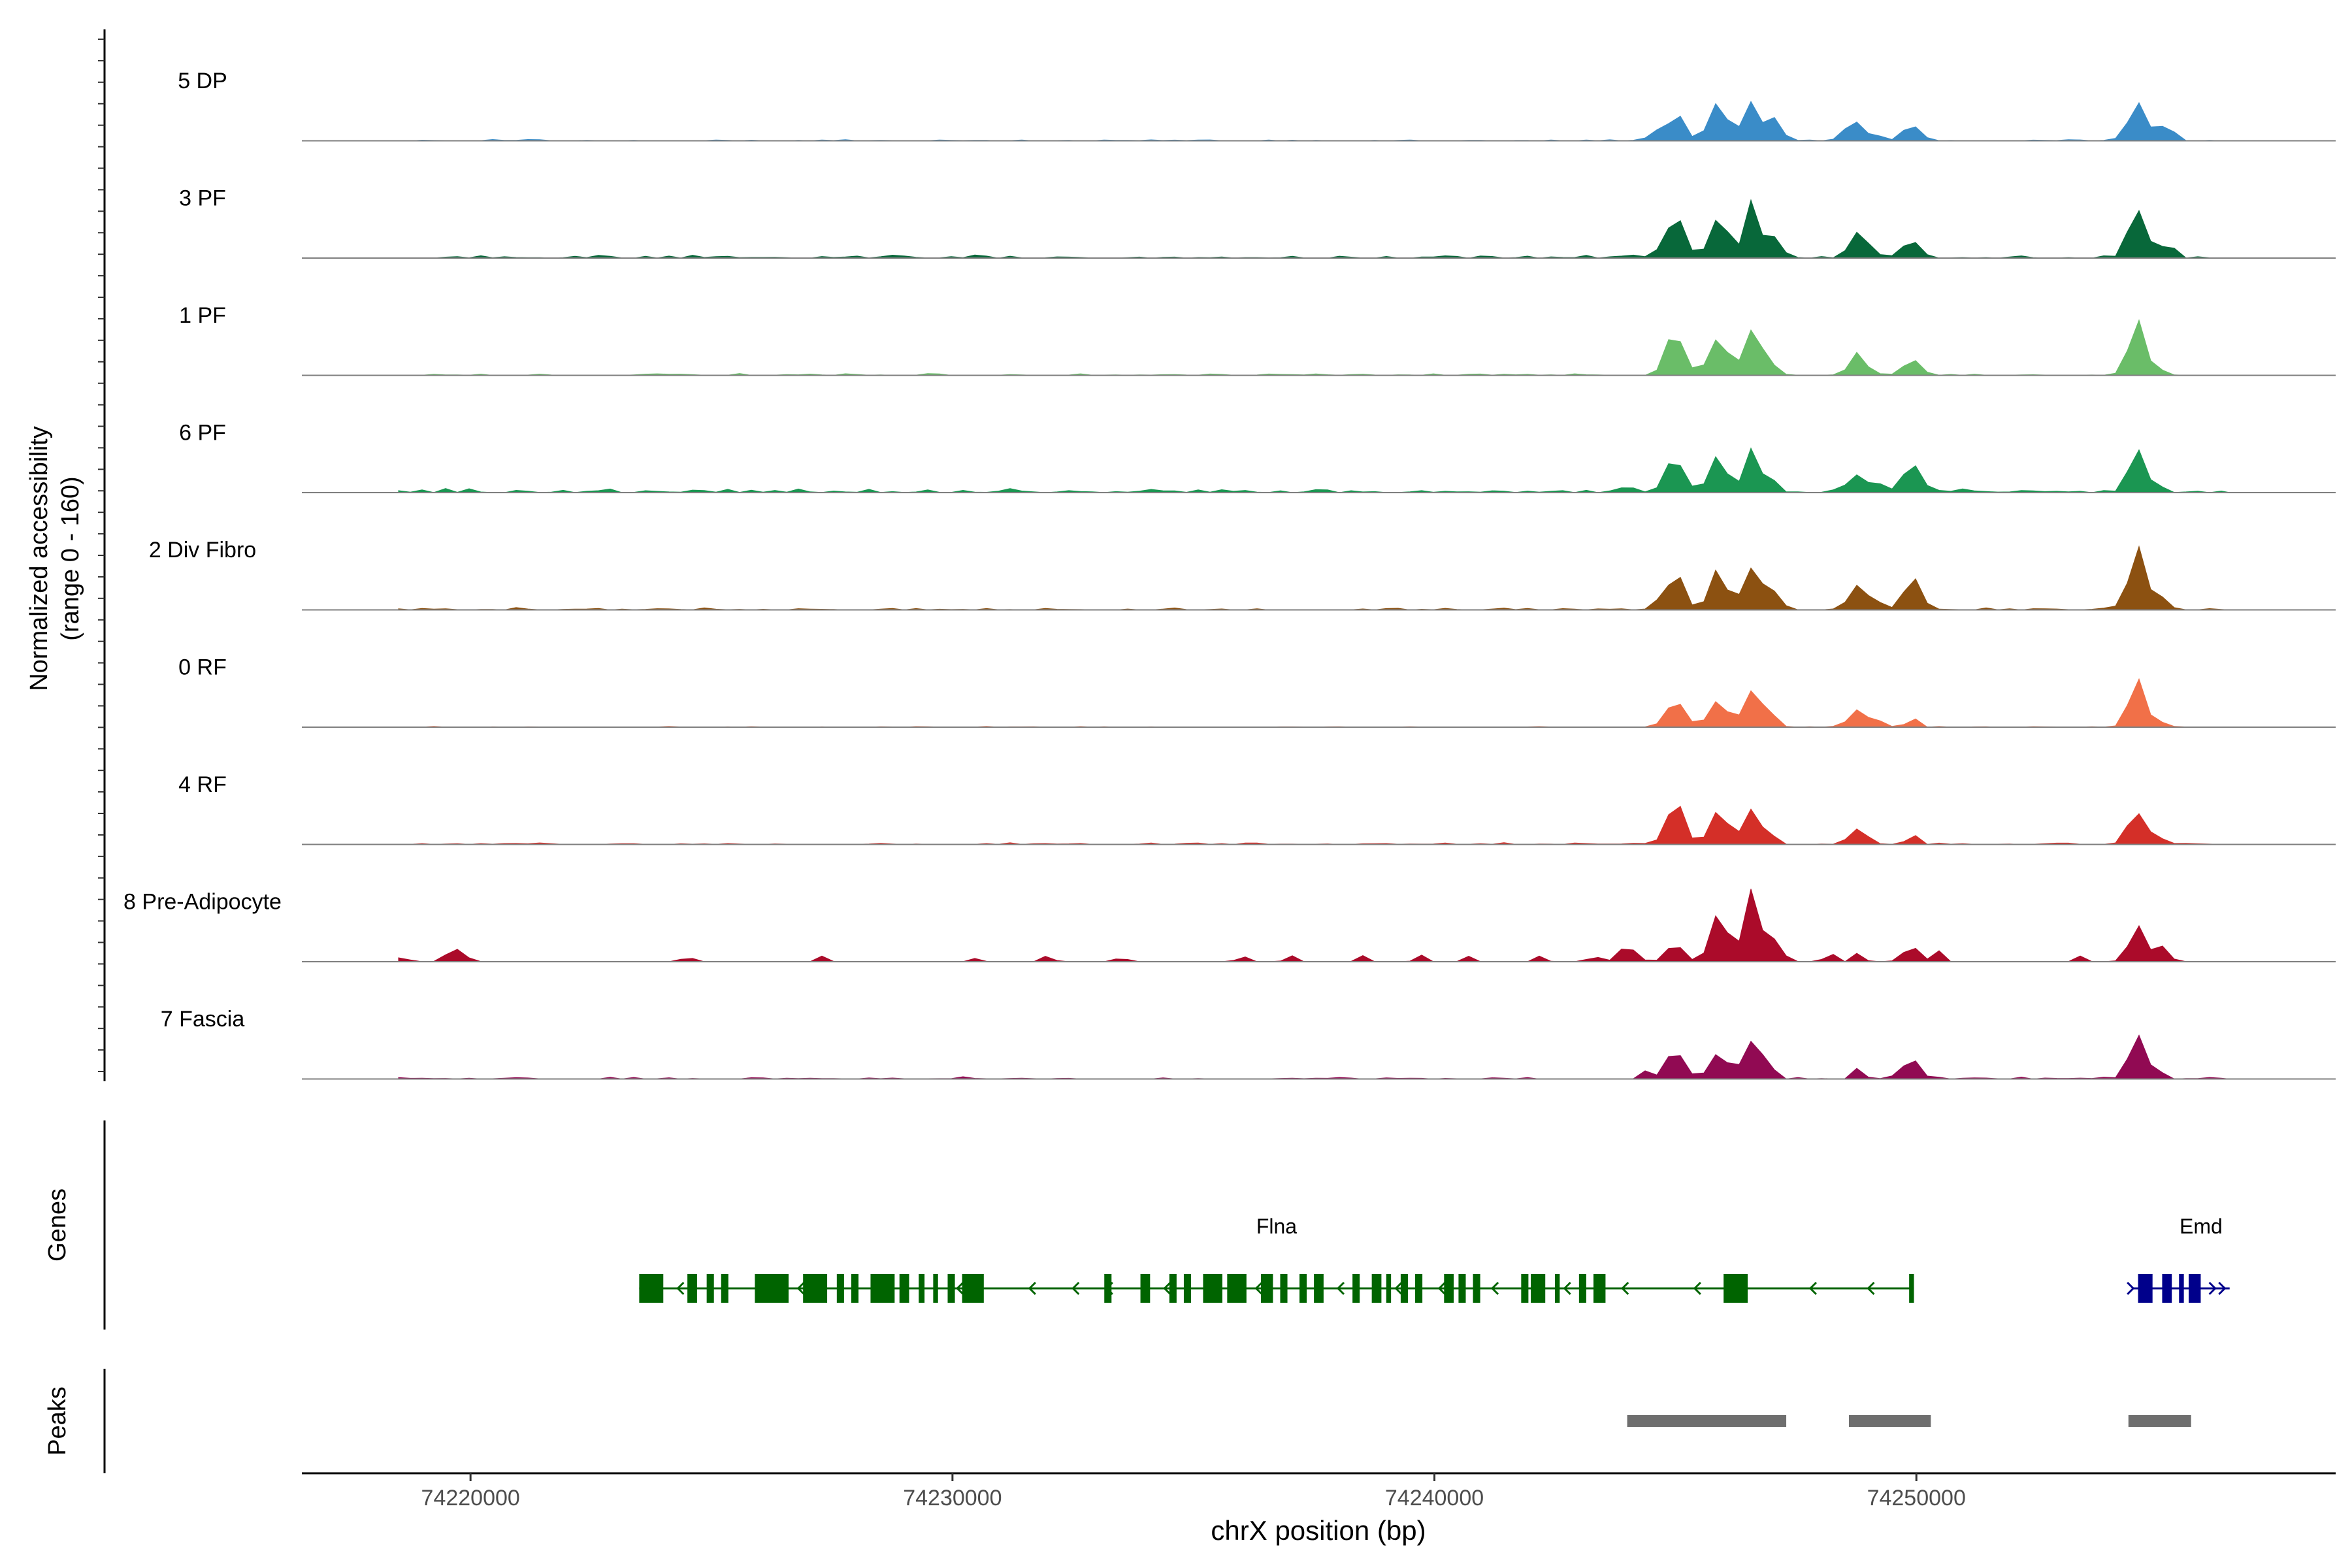  What do you see at coordinates (57, 1225) in the screenshot?
I see `genes-panel-label: Genes` at bounding box center [57, 1225].